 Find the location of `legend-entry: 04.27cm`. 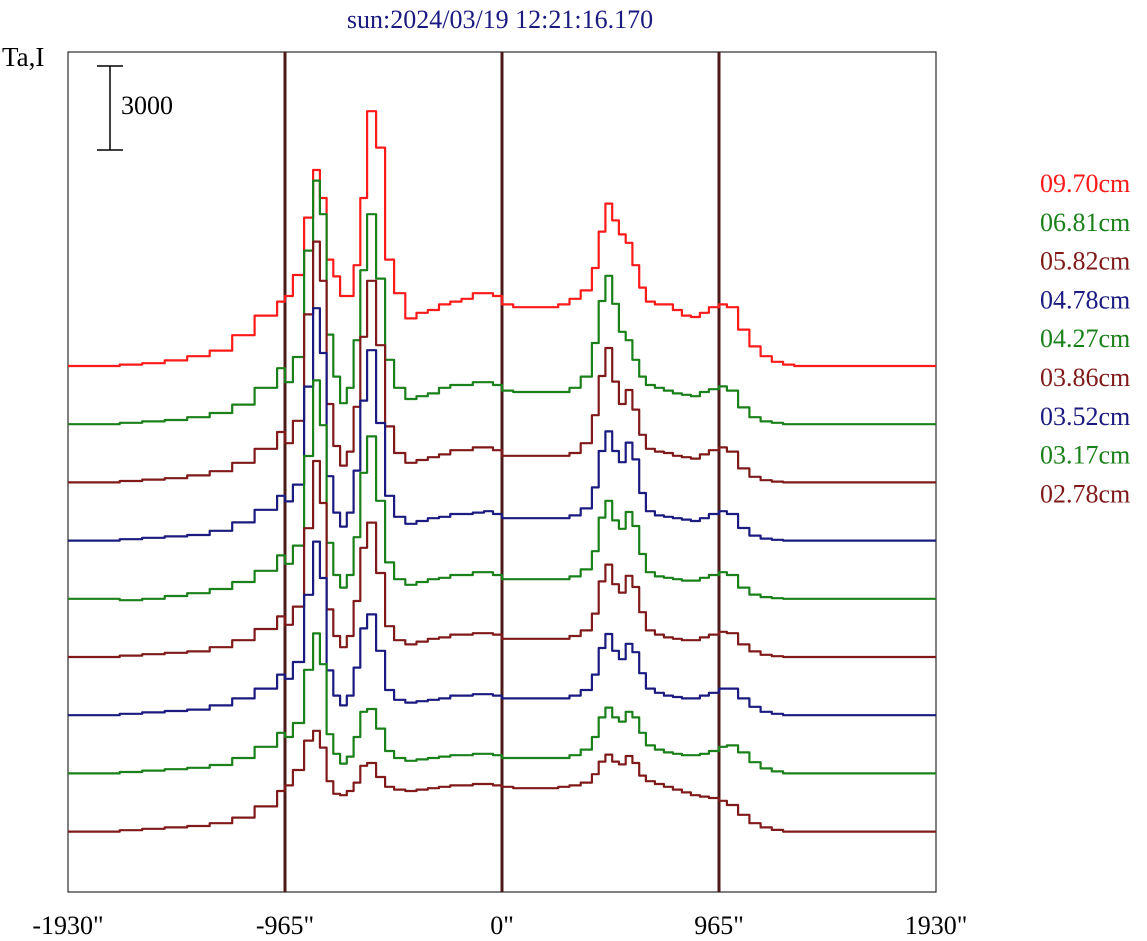

legend-entry: 04.27cm is located at coordinates (1085, 338).